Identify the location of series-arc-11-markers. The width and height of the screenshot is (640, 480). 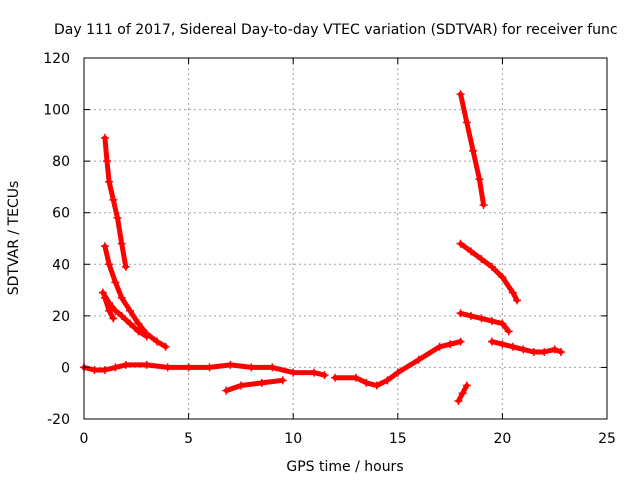
(484, 322).